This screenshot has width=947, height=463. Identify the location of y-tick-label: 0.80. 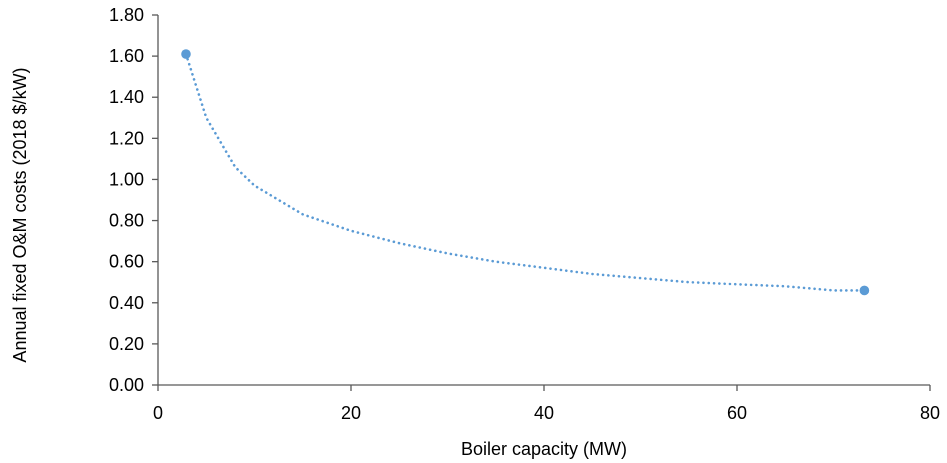
(126, 221).